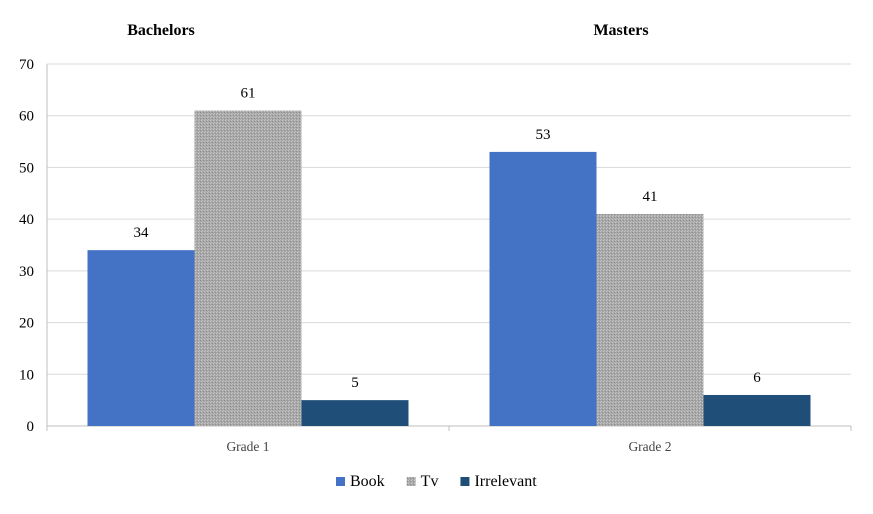 The width and height of the screenshot is (873, 514). I want to click on legend-label-book: Book, so click(367, 481).